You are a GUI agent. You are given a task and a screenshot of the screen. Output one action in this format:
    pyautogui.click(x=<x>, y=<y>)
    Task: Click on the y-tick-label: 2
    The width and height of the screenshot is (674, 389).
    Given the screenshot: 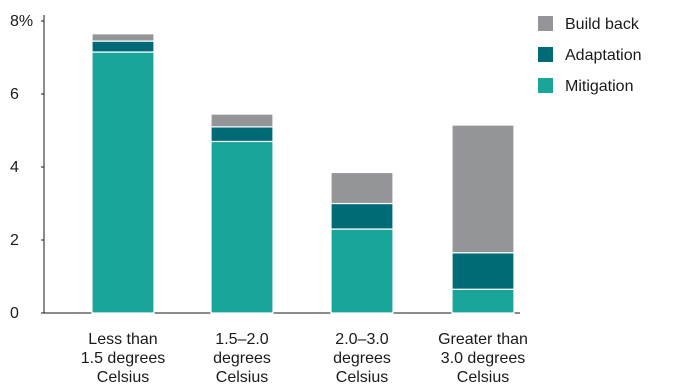 What is the action you would take?
    pyautogui.click(x=14, y=240)
    